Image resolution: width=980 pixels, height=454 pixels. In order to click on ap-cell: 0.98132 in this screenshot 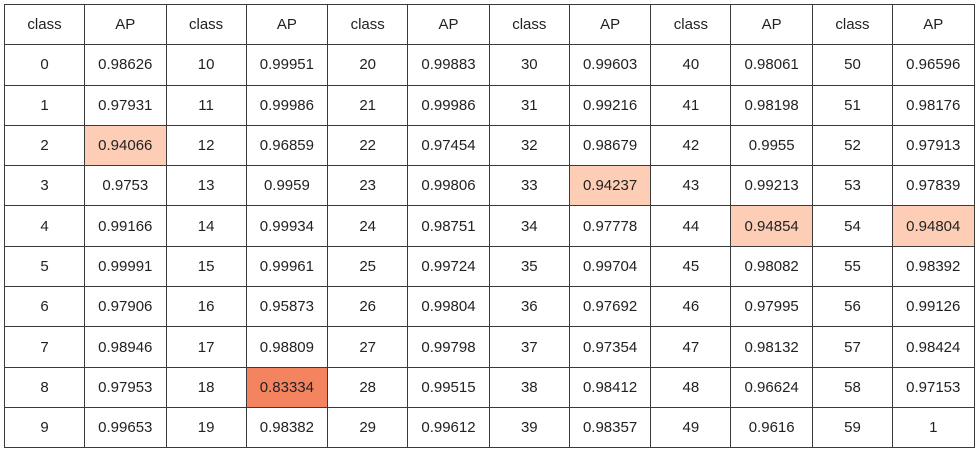, I will do `click(771, 347)`.